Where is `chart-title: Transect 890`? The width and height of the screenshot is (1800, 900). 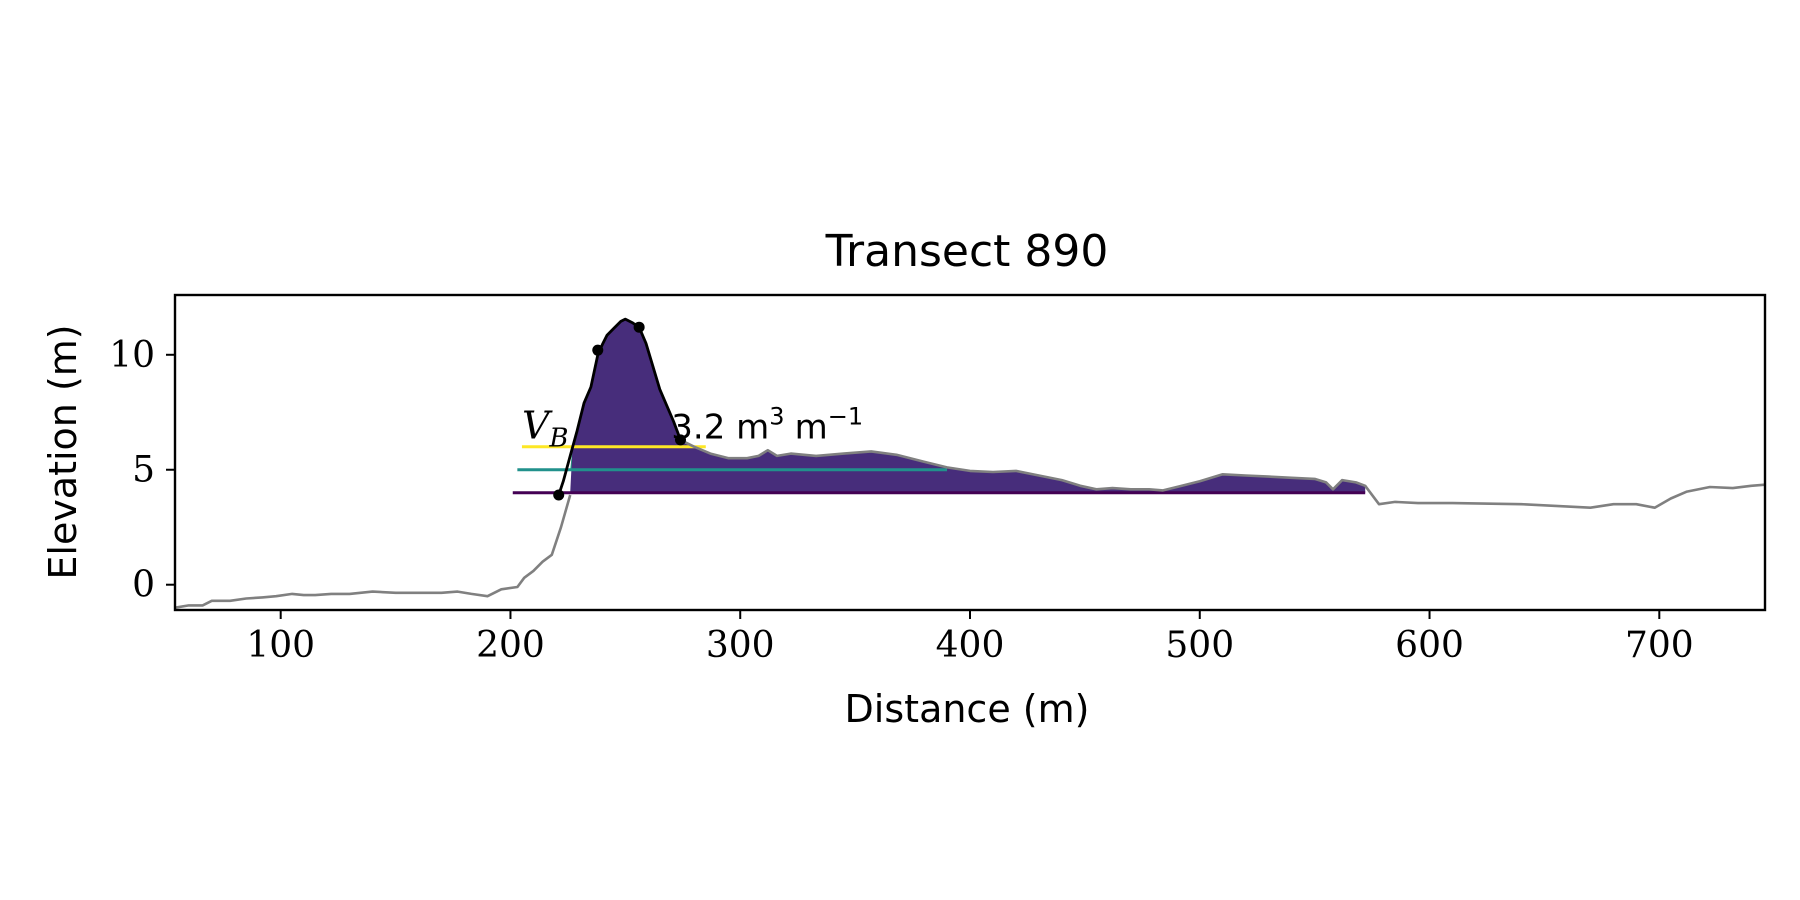
chart-title: Transect 890 is located at coordinates (967, 251).